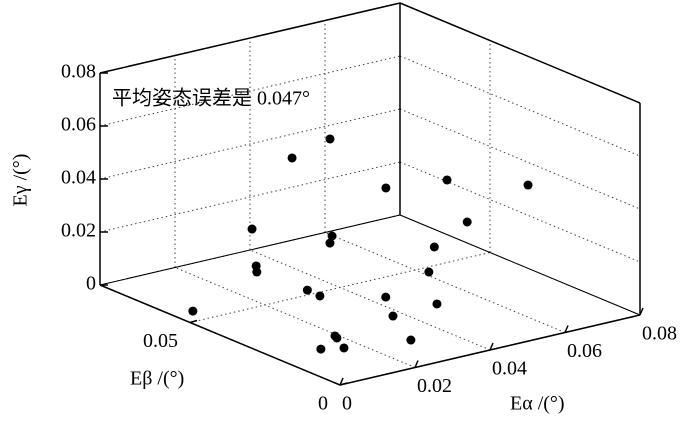  Describe the element at coordinates (21, 180) in the screenshot. I see `z-axis-label: Eγ /(°)` at that location.